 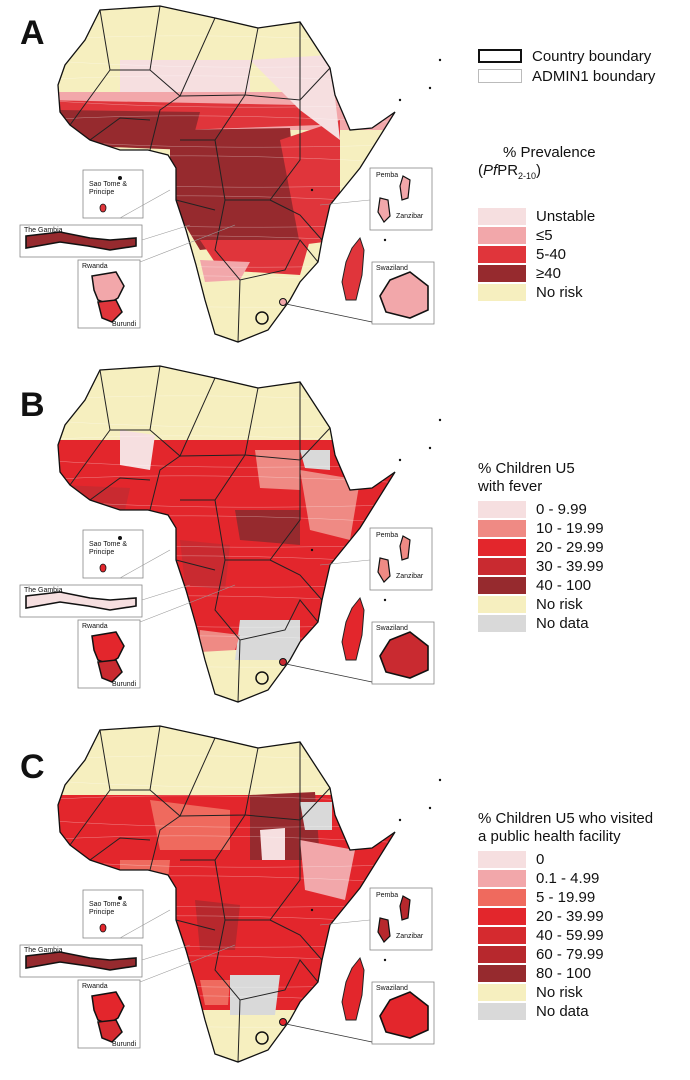 I want to click on country-boundary-swatch, so click(x=500, y=56).